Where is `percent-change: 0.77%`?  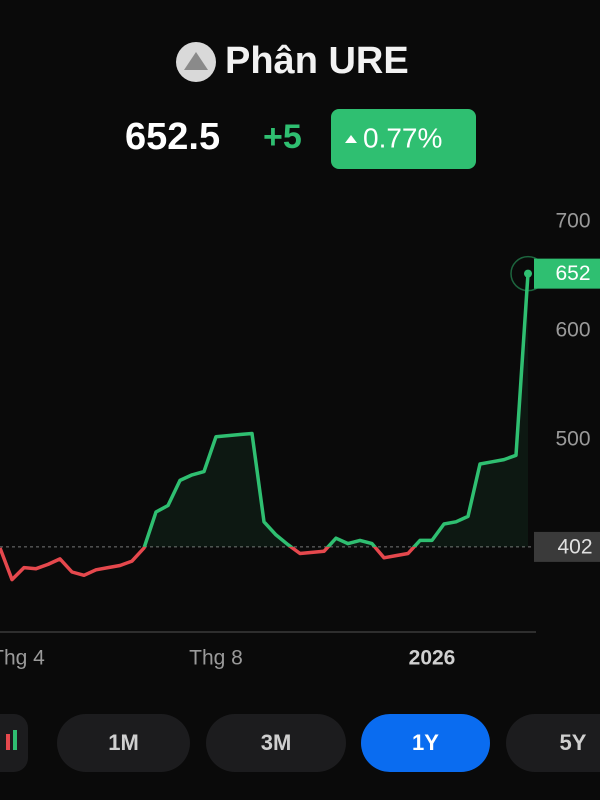 percent-change: 0.77% is located at coordinates (402, 137).